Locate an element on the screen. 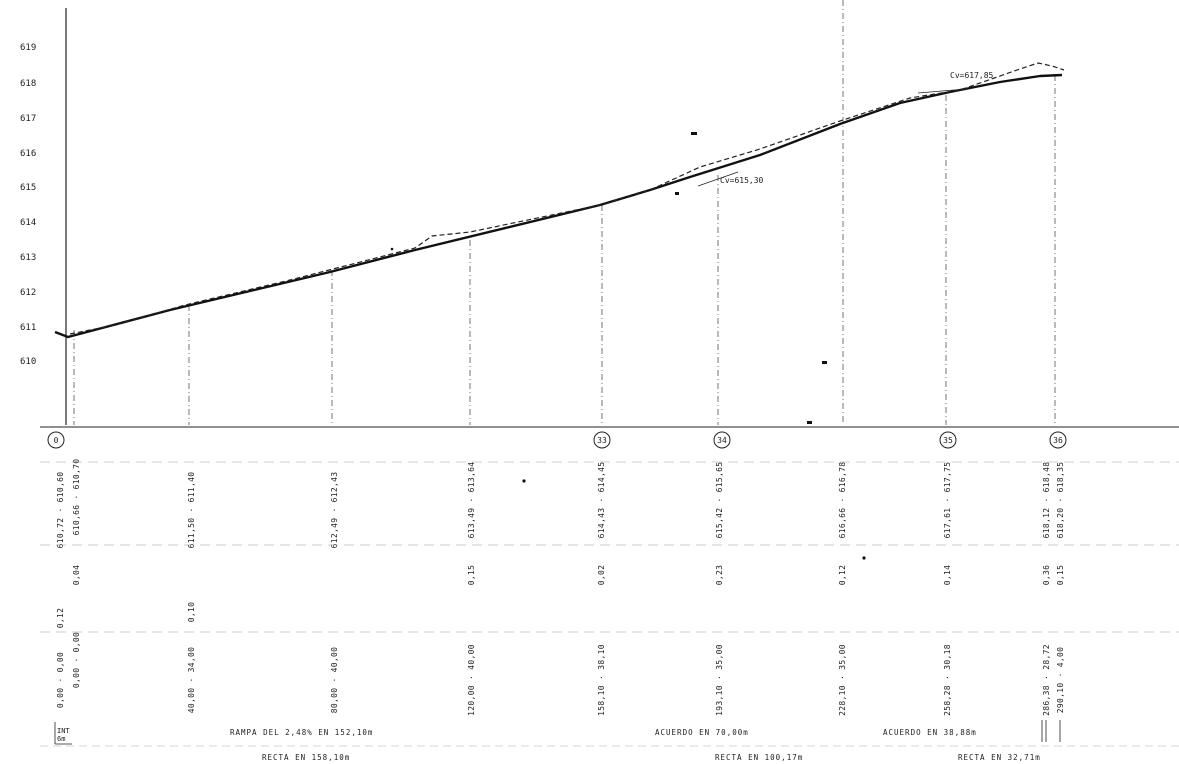  column-lower: 193,10 · 35,00 is located at coordinates (719, 680).